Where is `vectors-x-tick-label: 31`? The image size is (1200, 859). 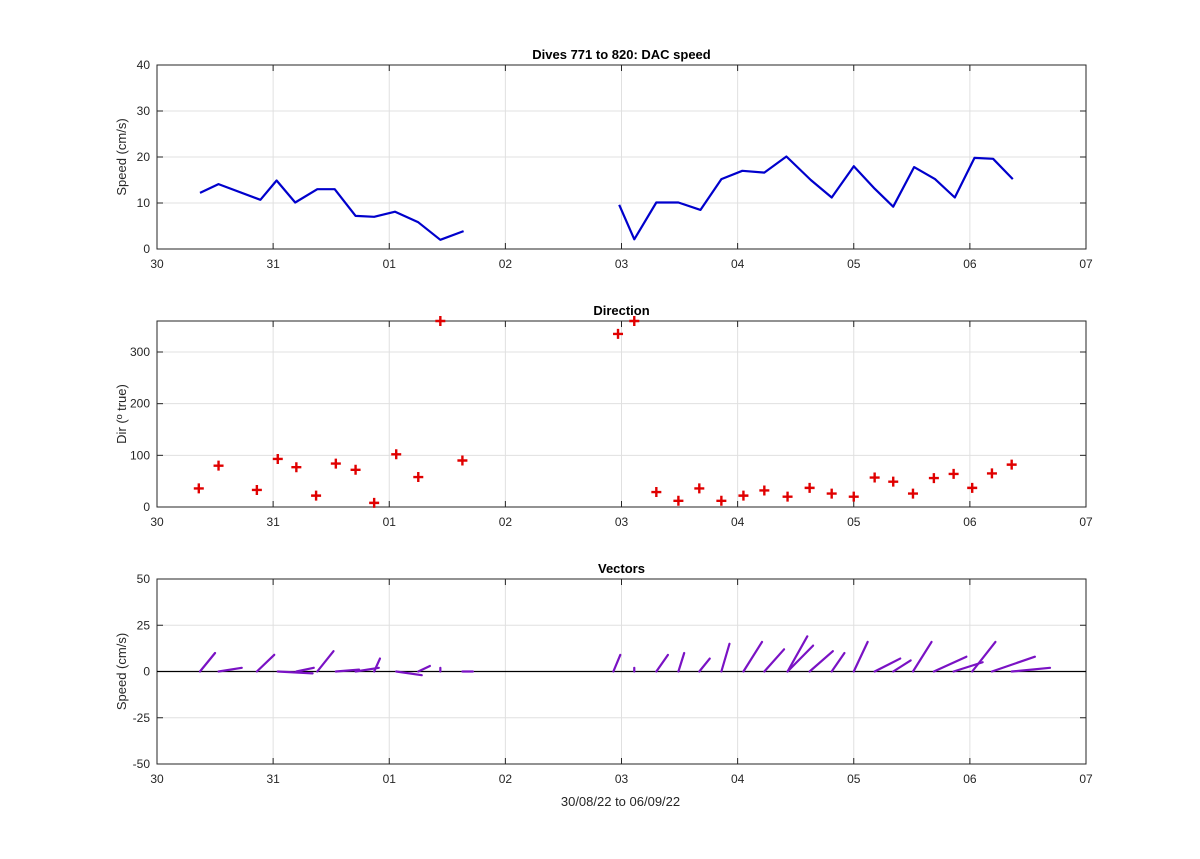 vectors-x-tick-label: 31 is located at coordinates (273, 779).